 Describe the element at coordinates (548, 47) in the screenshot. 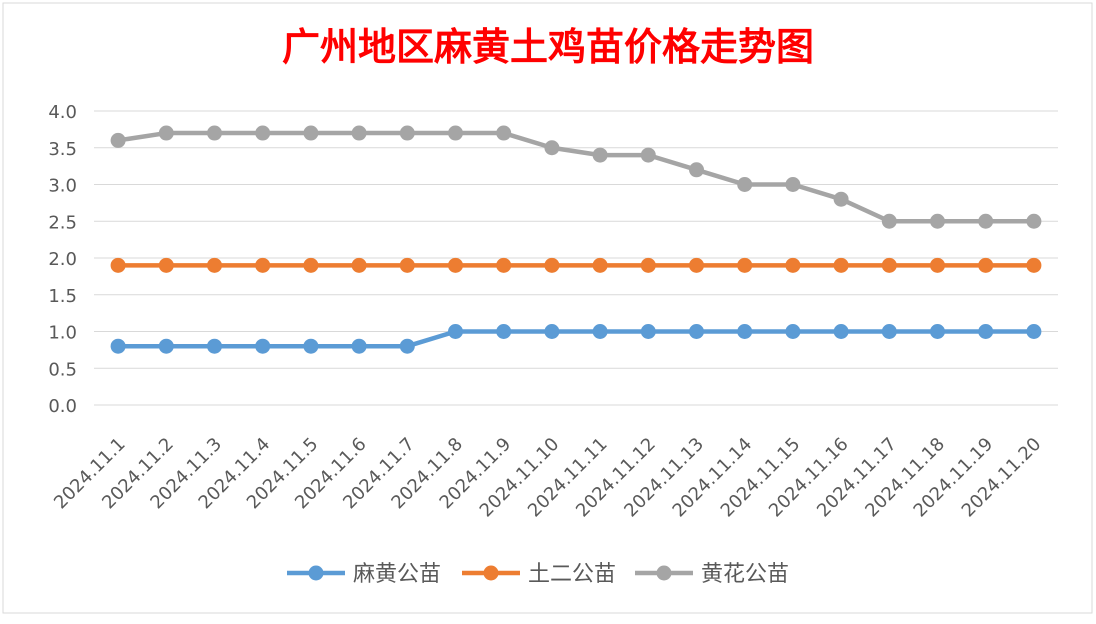

I see `chart-title: 广州地区麻黄土鸡苗价格走势图` at that location.